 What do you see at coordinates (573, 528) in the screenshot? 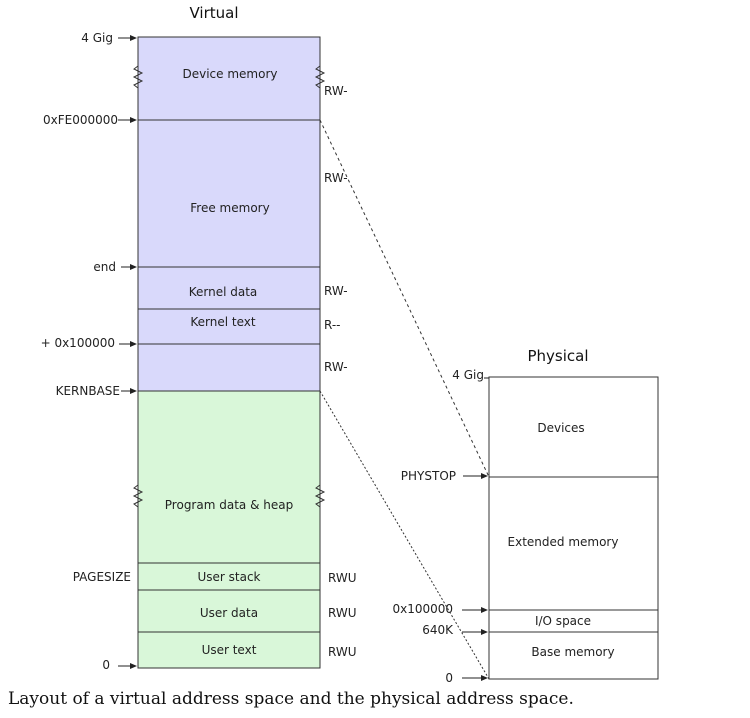
I see `physical-outline` at bounding box center [573, 528].